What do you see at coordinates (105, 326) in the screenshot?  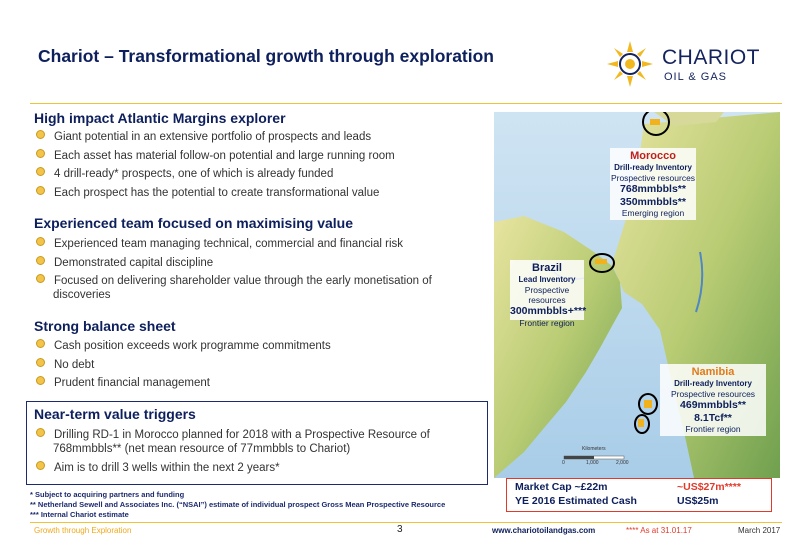 I see `section-heading: Strong balance sheet` at bounding box center [105, 326].